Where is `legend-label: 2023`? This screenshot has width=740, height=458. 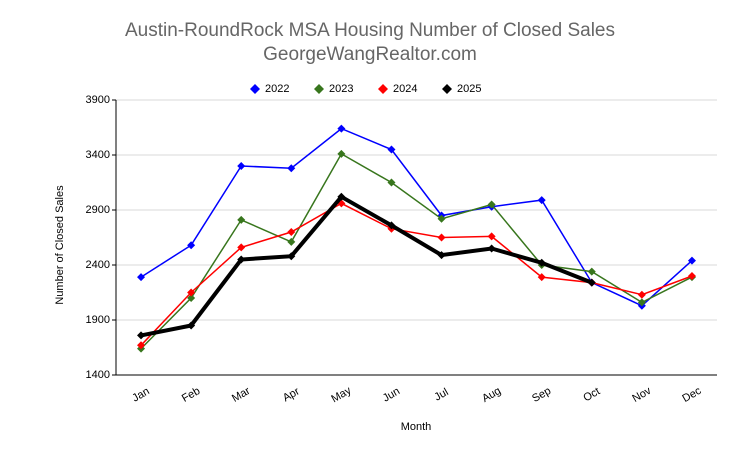
legend-label: 2023 is located at coordinates (341, 89).